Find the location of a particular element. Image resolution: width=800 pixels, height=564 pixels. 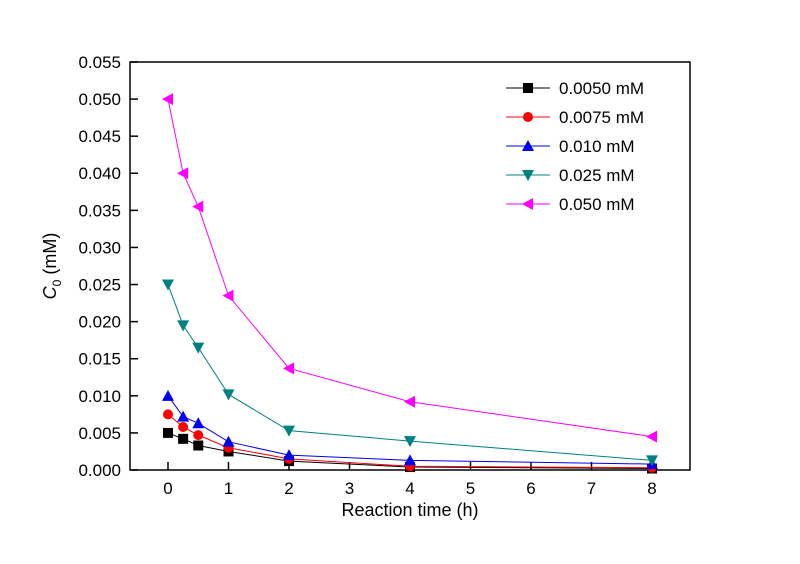

x-tick-label: 6 is located at coordinates (530, 488).